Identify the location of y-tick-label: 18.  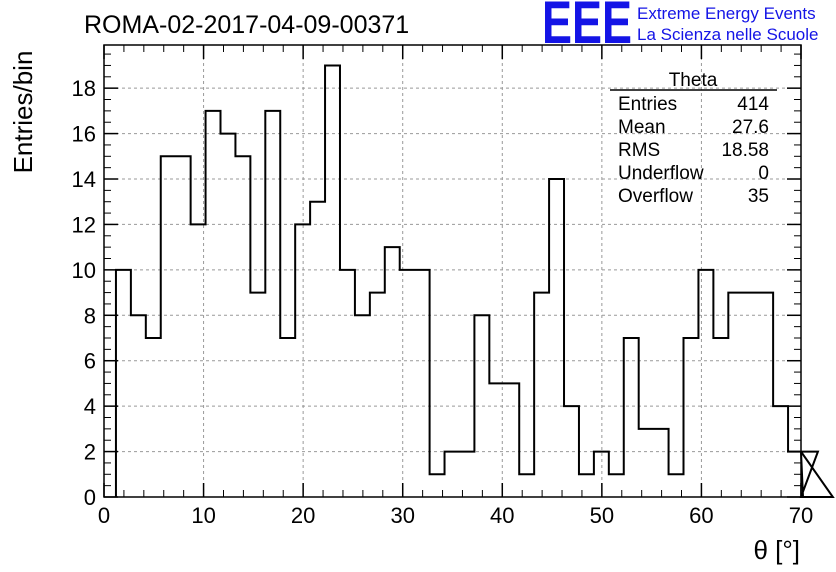
(84, 88).